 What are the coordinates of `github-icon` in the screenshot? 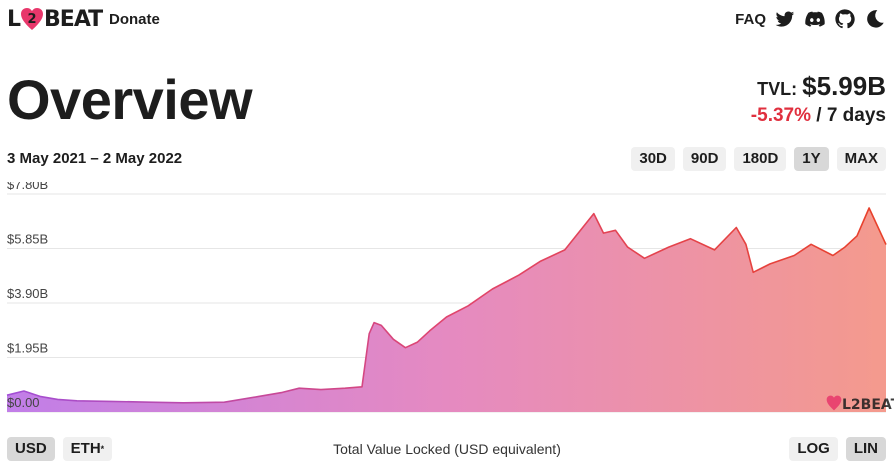 It's located at (845, 19).